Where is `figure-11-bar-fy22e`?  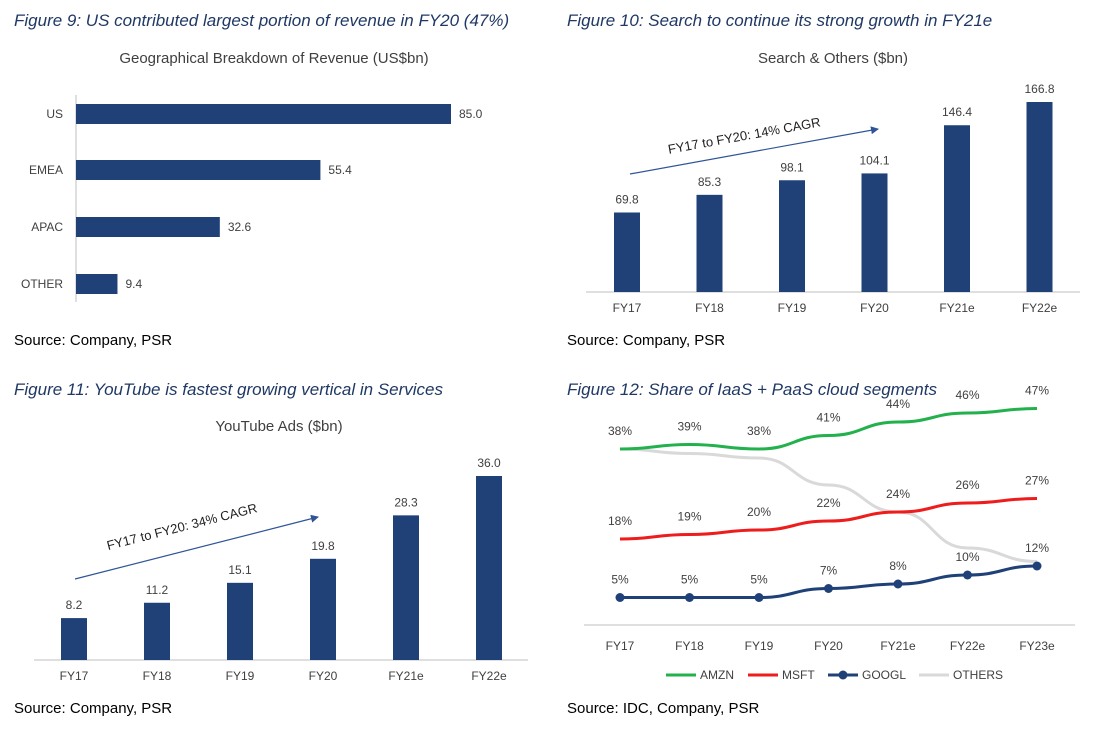
figure-11-bar-fy22e is located at coordinates (489, 568).